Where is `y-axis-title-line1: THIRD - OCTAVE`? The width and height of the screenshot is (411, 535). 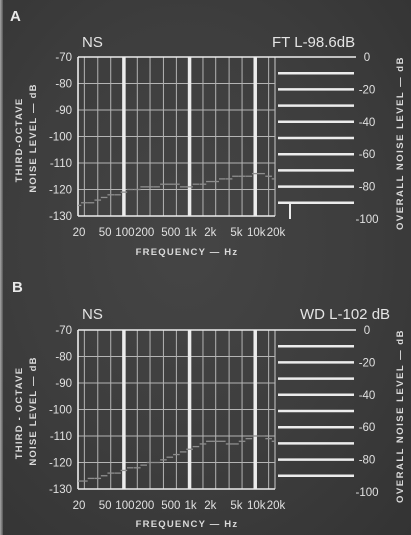
y-axis-title-line1: THIRD - OCTAVE is located at coordinates (19, 413).